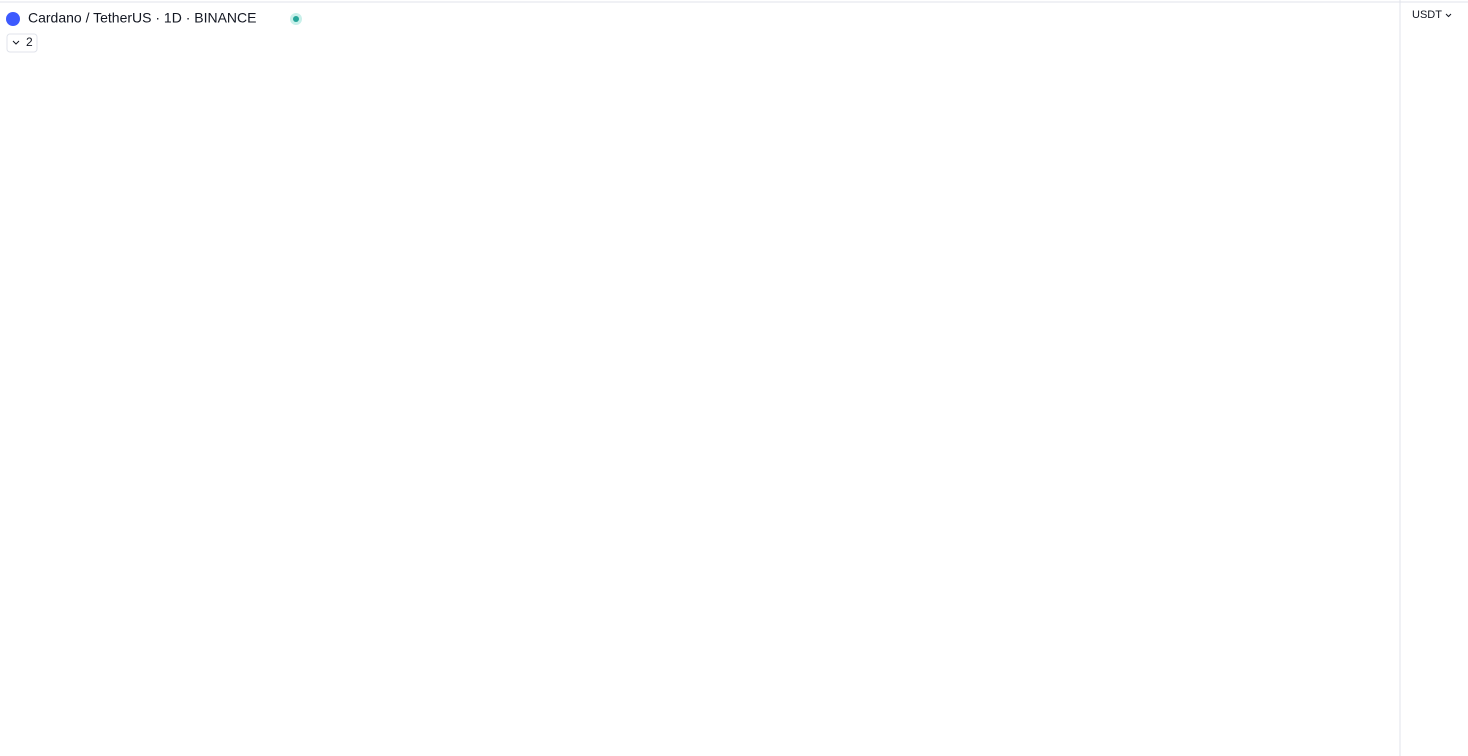 Image resolution: width=1468 pixels, height=756 pixels. What do you see at coordinates (22, 43) in the screenshot?
I see `indicator-toggle` at bounding box center [22, 43].